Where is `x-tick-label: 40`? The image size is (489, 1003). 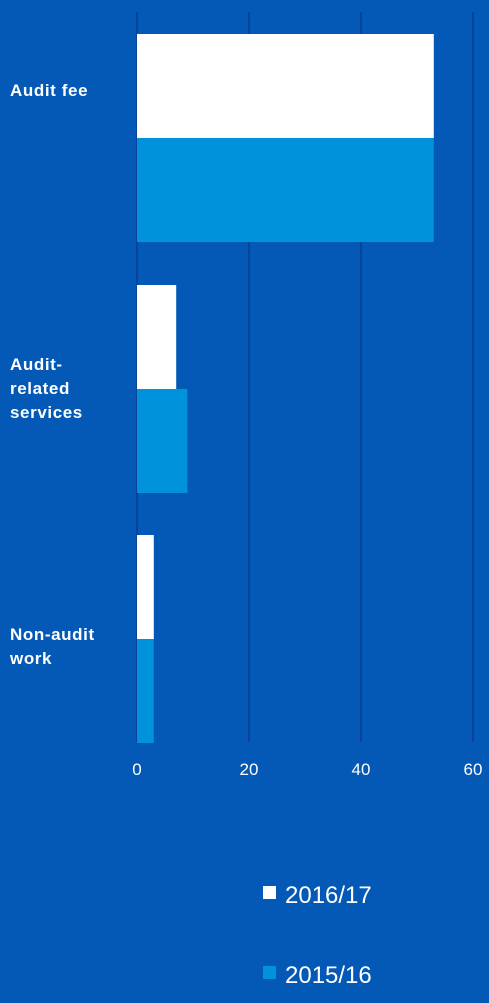 x-tick-label: 40 is located at coordinates (361, 769).